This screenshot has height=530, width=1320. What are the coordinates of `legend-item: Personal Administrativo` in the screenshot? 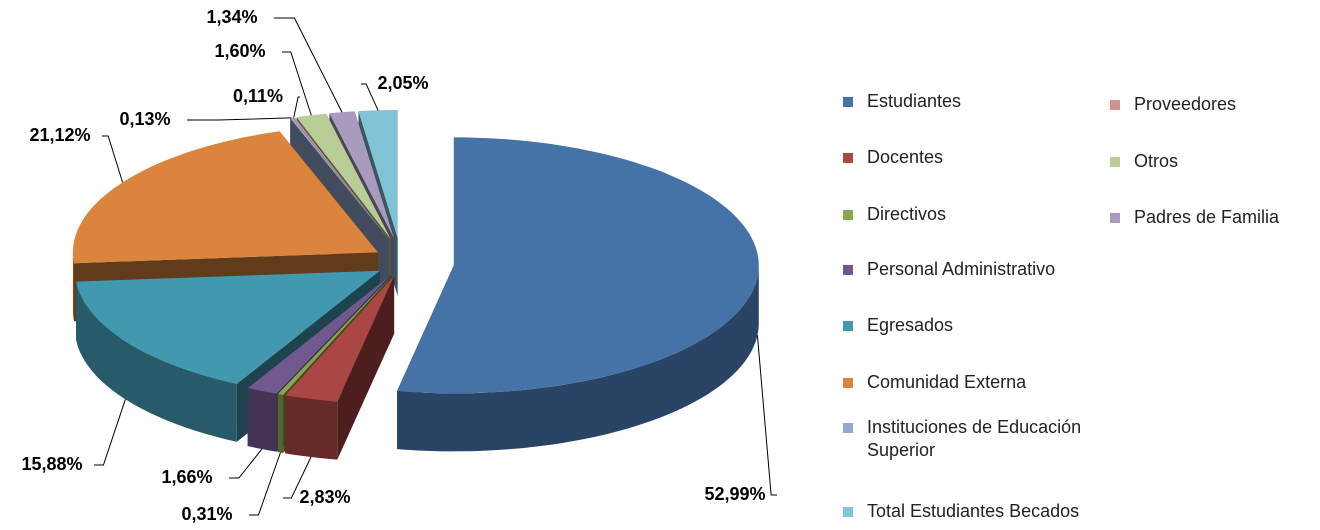 It's located at (980, 269).